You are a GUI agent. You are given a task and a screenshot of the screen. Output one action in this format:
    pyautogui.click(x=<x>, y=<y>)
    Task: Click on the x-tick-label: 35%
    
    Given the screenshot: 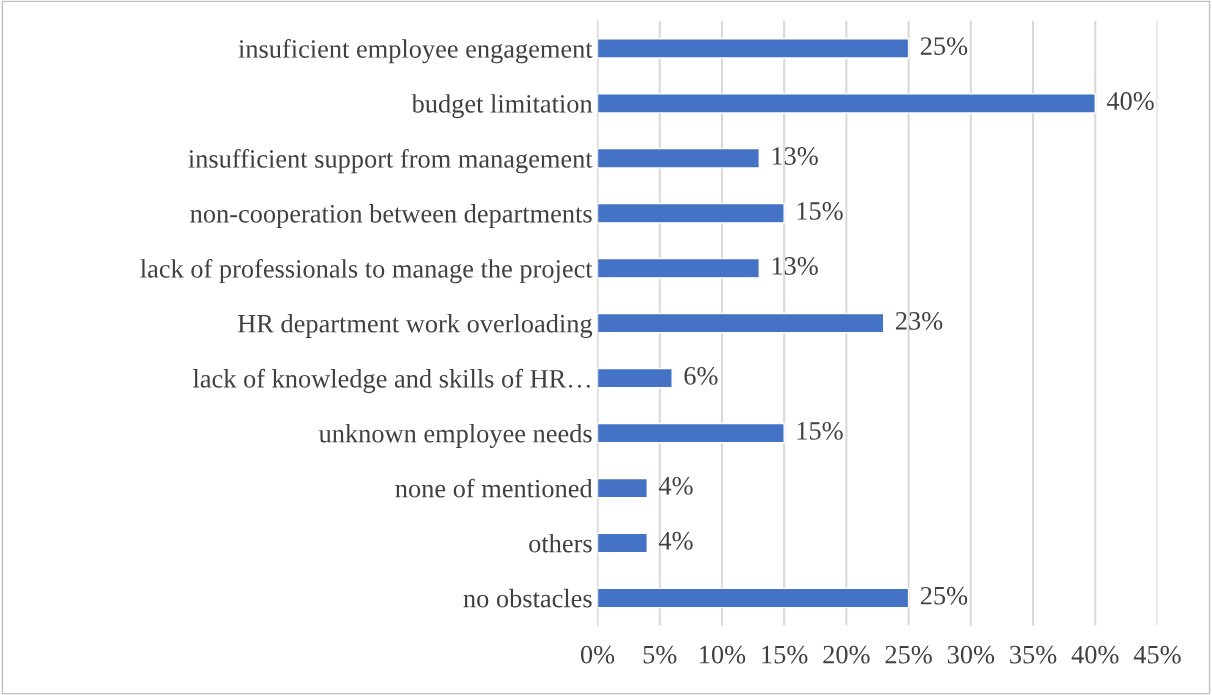 What is the action you would take?
    pyautogui.click(x=1033, y=654)
    